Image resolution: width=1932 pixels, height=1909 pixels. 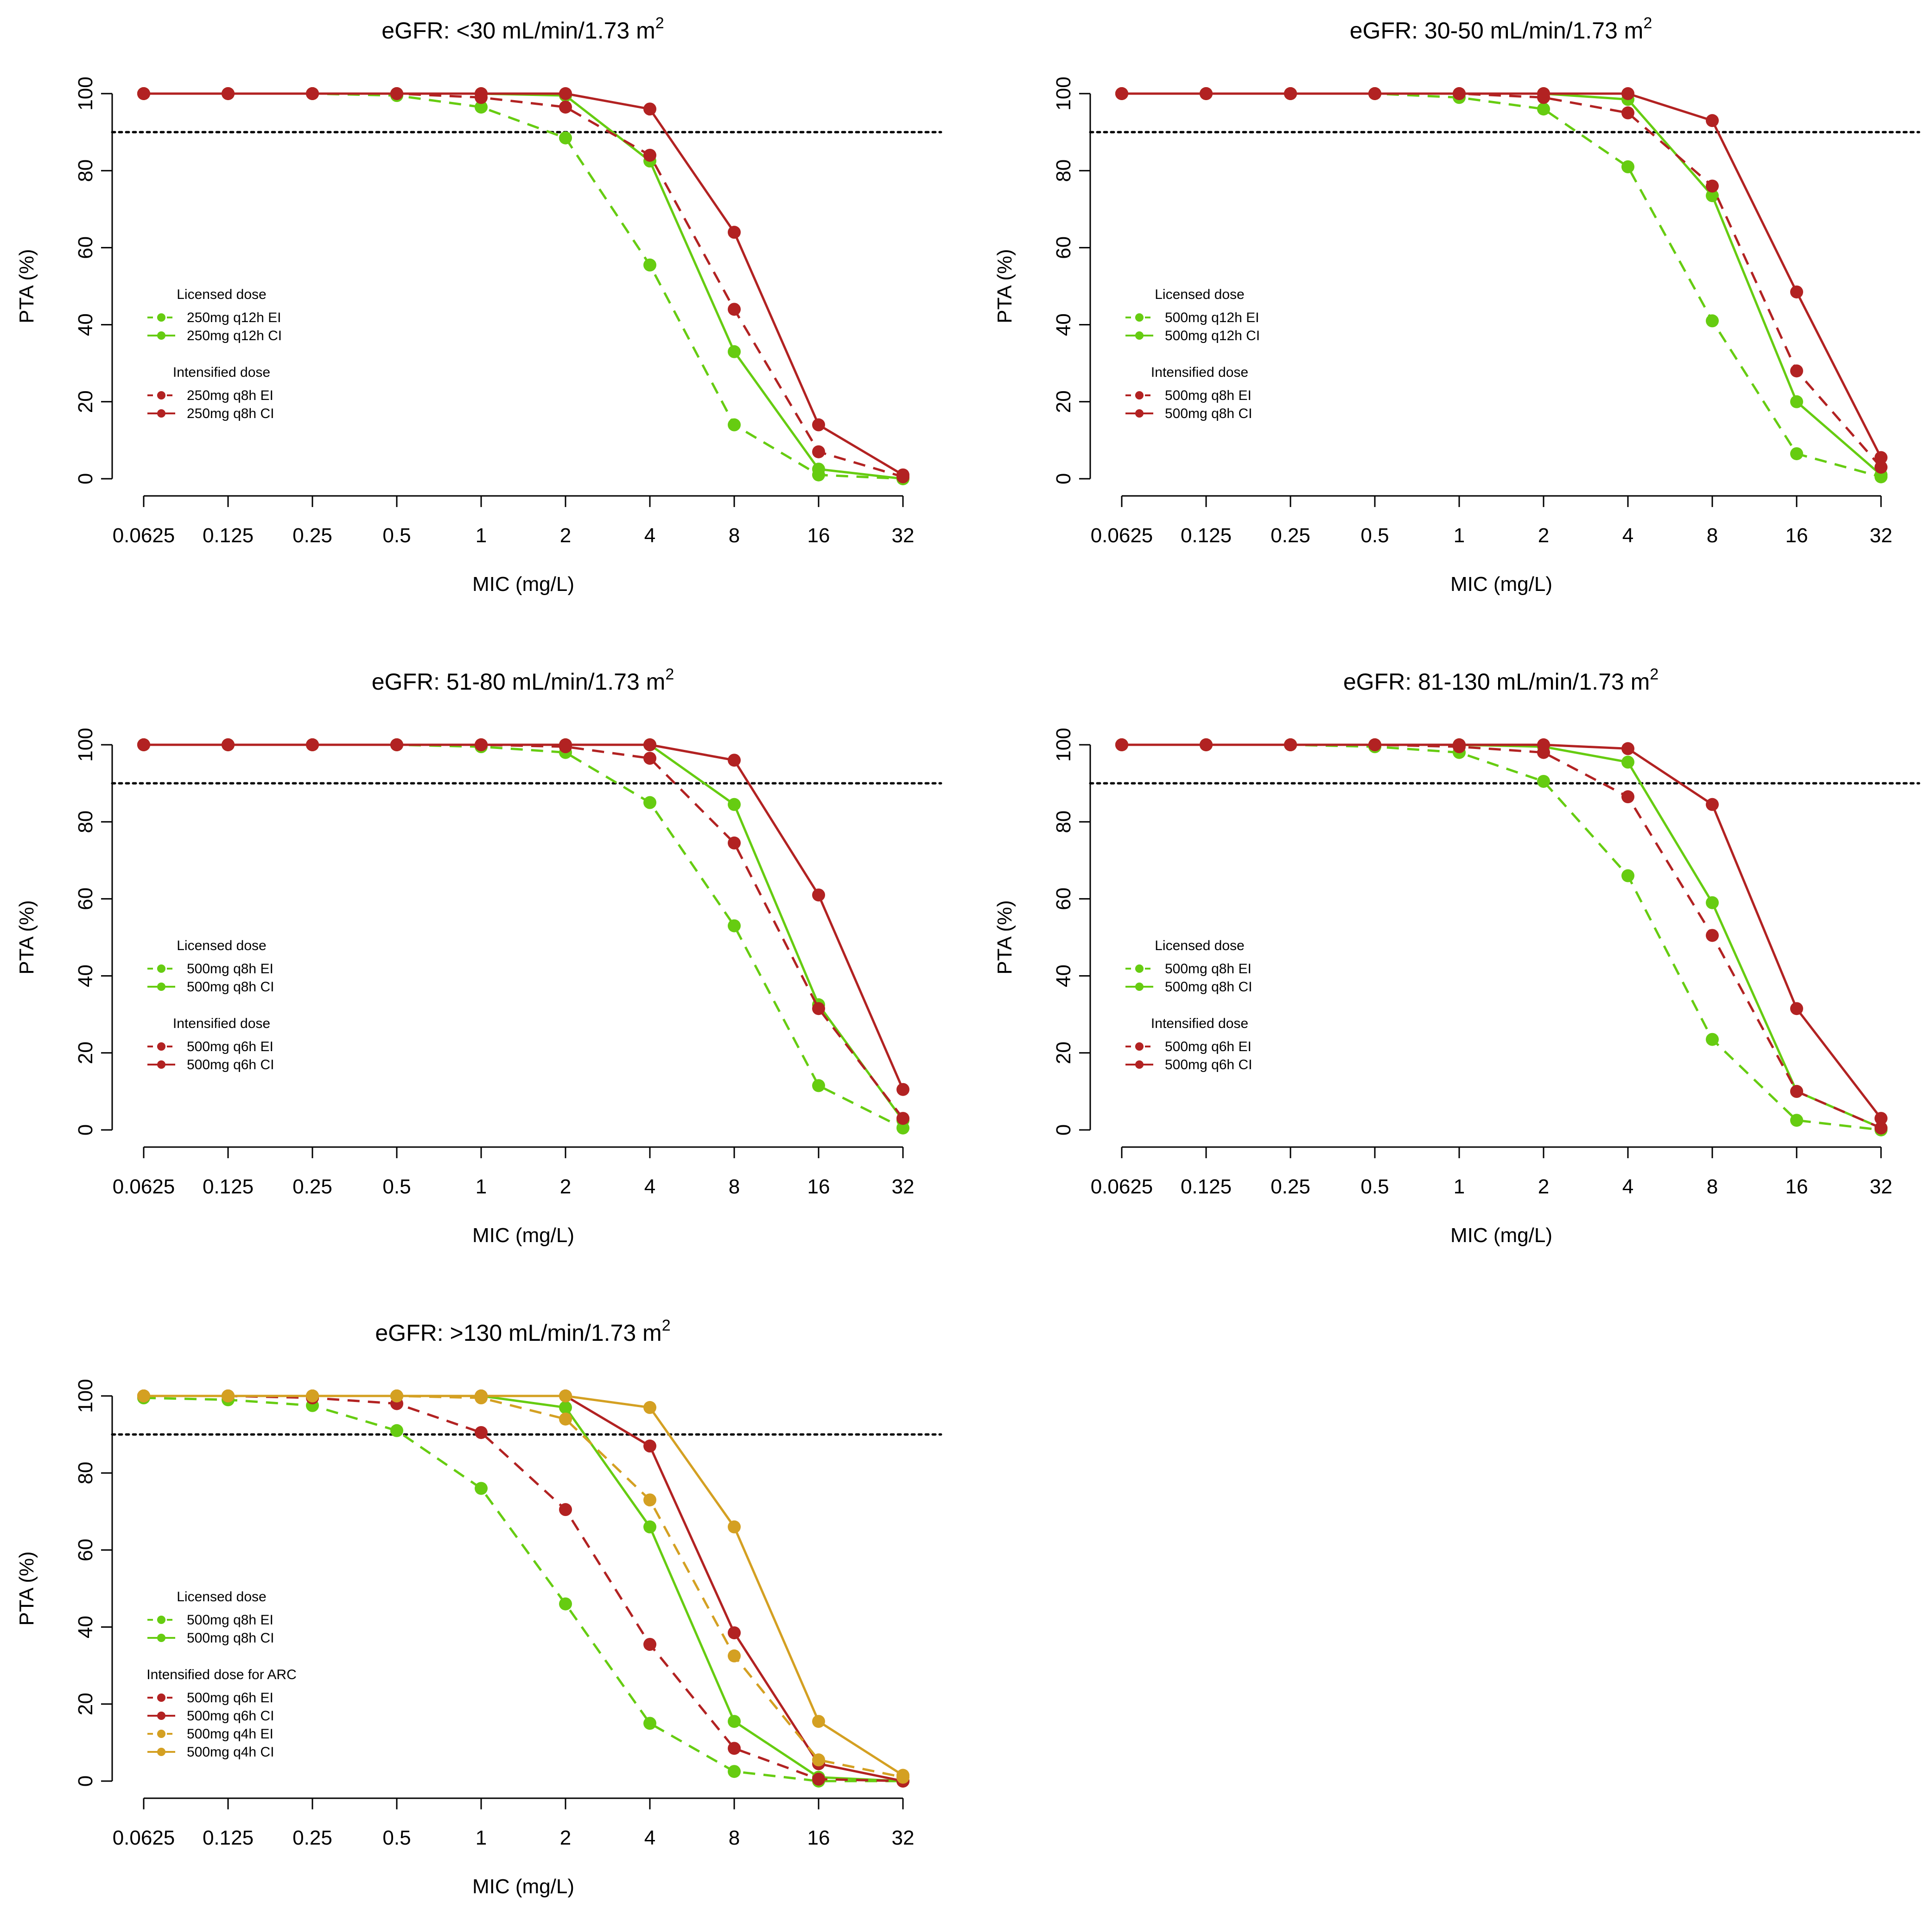 I want to click on chart-title: eGFR: <30 mL/min/1.73 m2, so click(x=522, y=29).